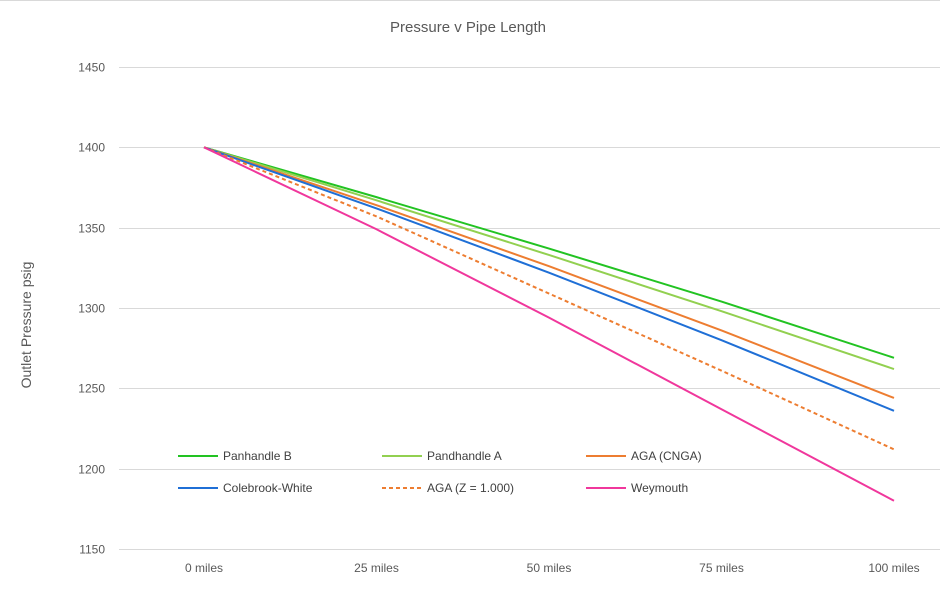  What do you see at coordinates (659, 488) in the screenshot?
I see `legend-label-5: Weymouth` at bounding box center [659, 488].